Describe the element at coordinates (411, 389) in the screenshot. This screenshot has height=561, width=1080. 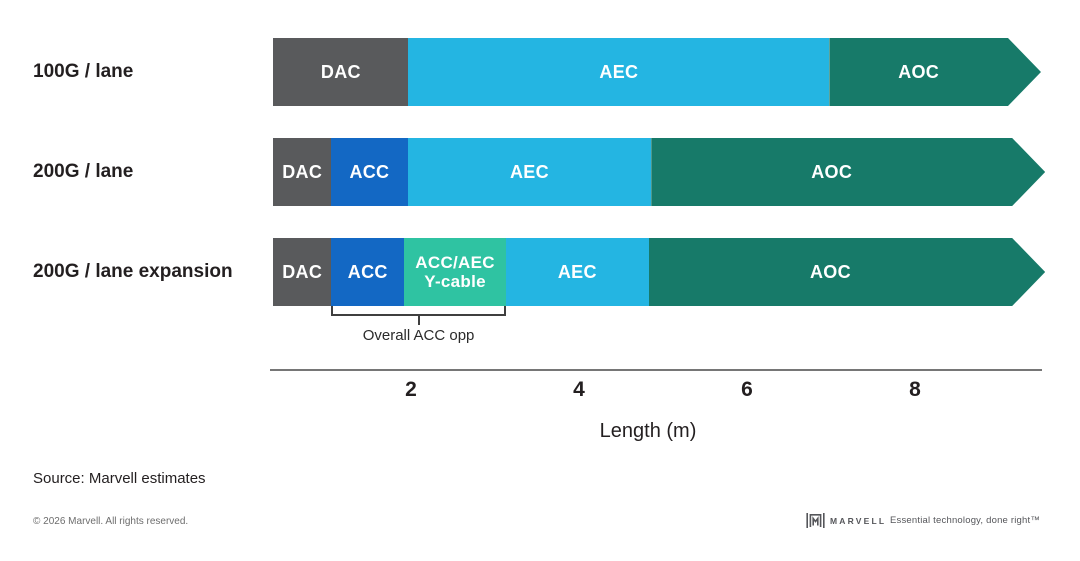
I see `x-axis-tick: 2` at that location.